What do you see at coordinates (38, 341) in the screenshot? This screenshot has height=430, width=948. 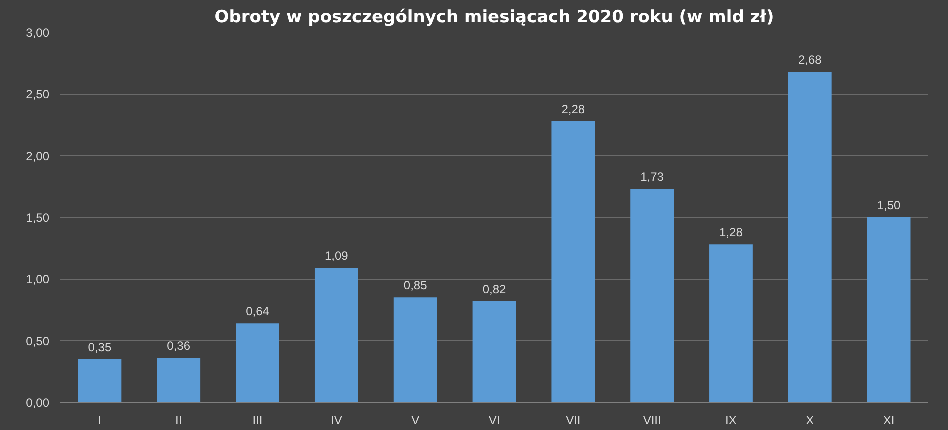 I see `y-tick-label: 0,50` at bounding box center [38, 341].